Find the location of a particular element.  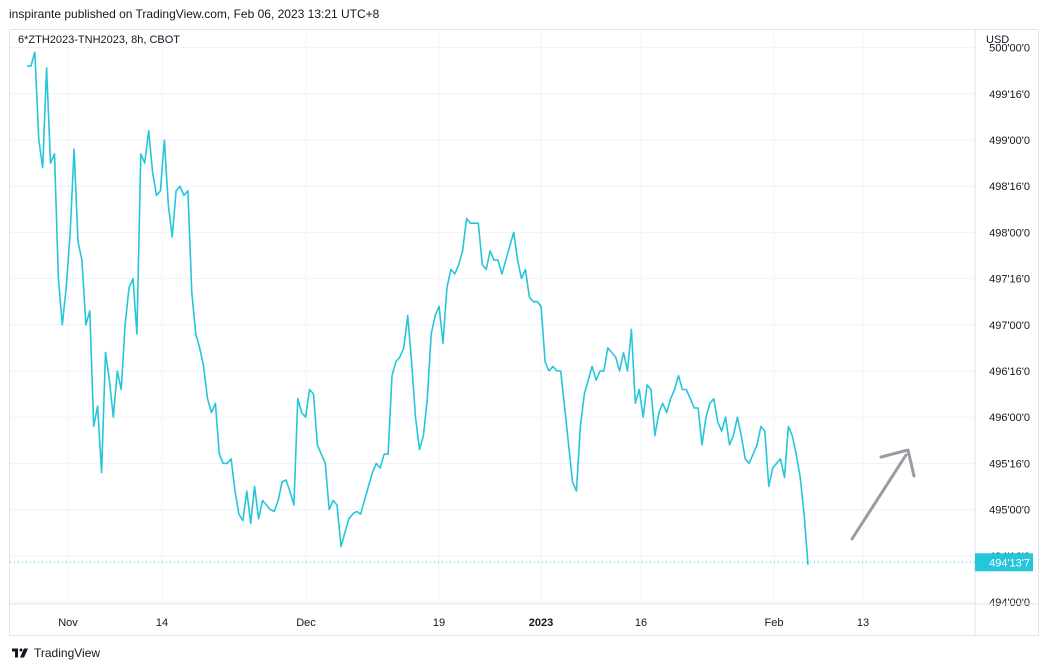

y-tick-label: 499'16'0 is located at coordinates (1009, 95).